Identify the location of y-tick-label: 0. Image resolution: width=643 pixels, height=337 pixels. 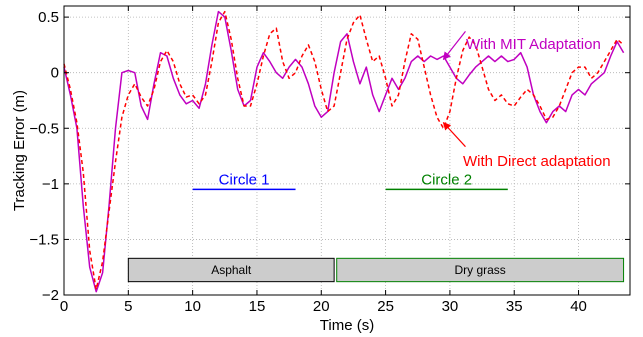
(55, 73).